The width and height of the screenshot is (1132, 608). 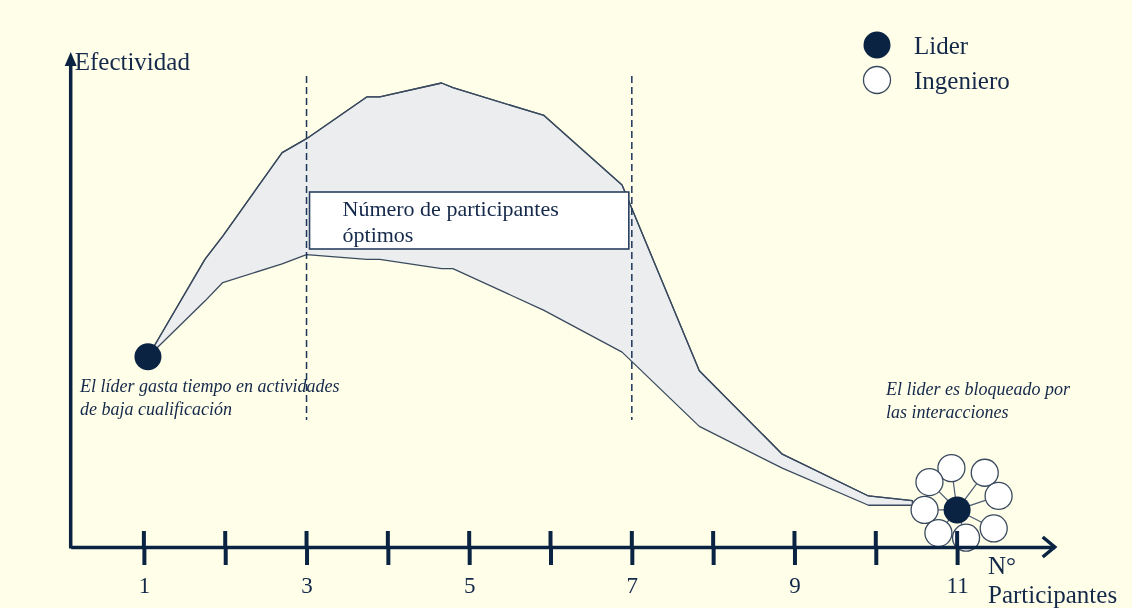 I want to click on x-tick-label: 3, so click(x=307, y=586).